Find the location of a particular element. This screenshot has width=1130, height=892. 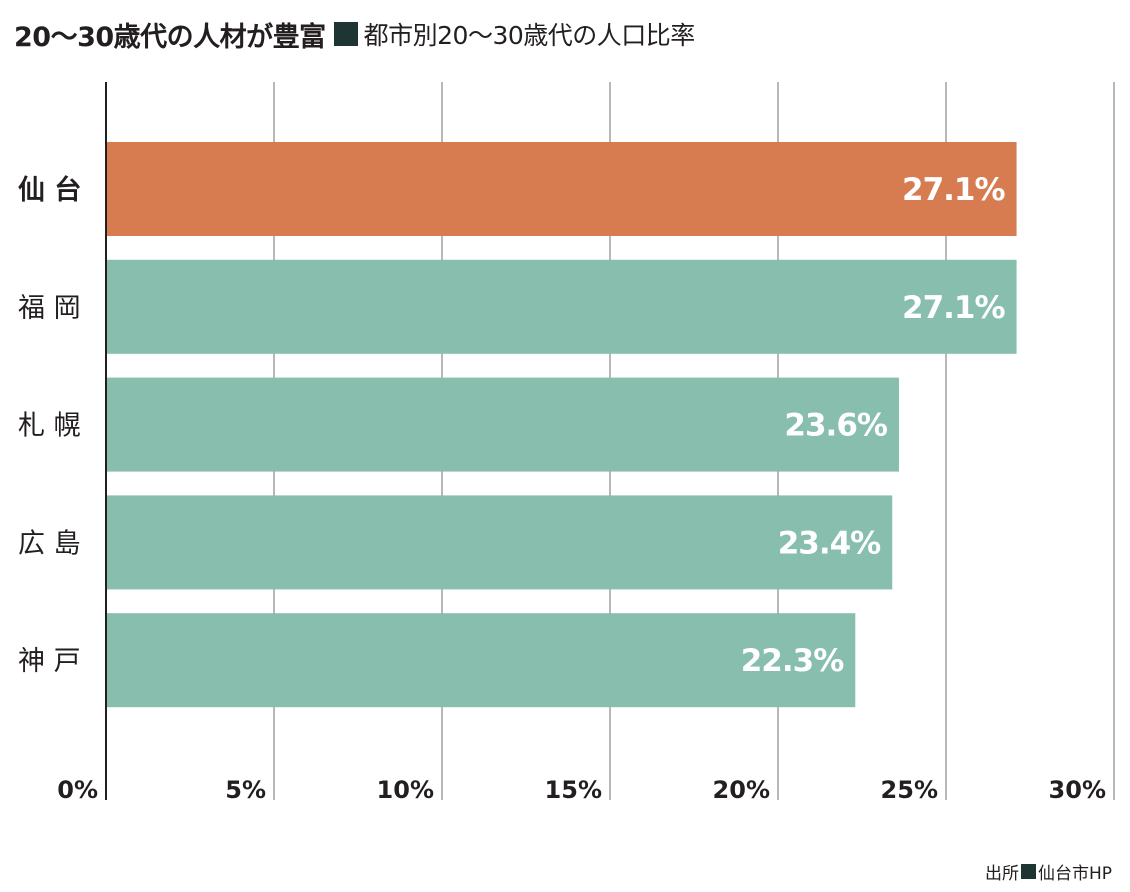

title-row: 20〜30歳代の人材が豊富 都市別20〜30歳代の人口比率 is located at coordinates (354, 34).